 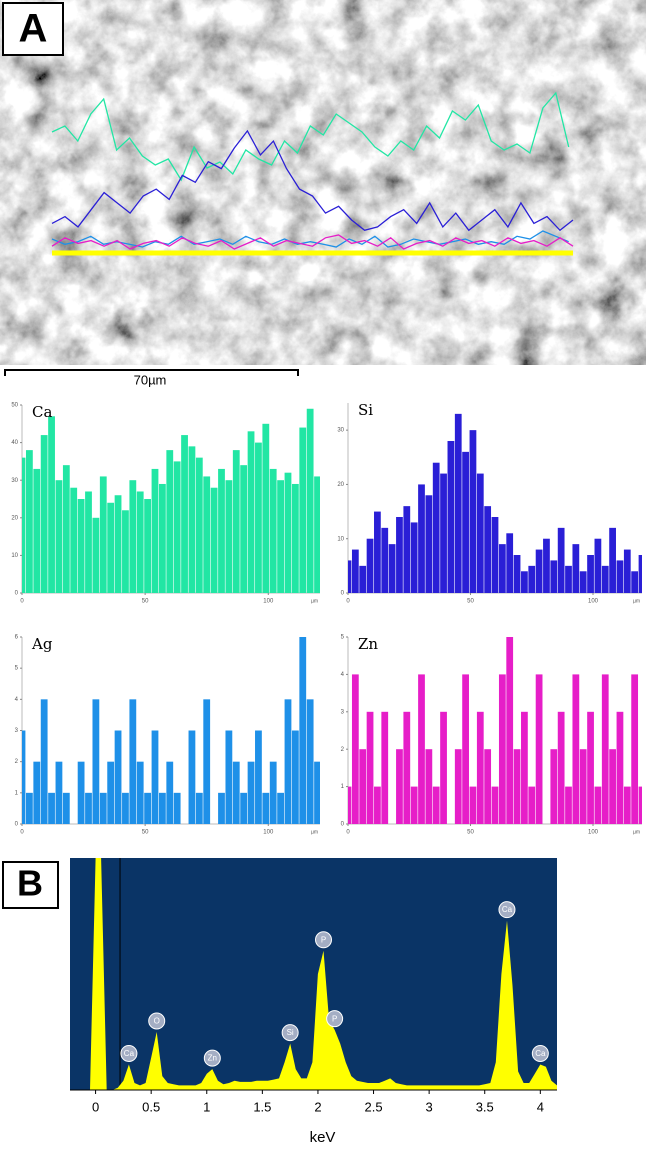 What do you see at coordinates (317, 1106) in the screenshot?
I see `x-tick-label: 2` at bounding box center [317, 1106].